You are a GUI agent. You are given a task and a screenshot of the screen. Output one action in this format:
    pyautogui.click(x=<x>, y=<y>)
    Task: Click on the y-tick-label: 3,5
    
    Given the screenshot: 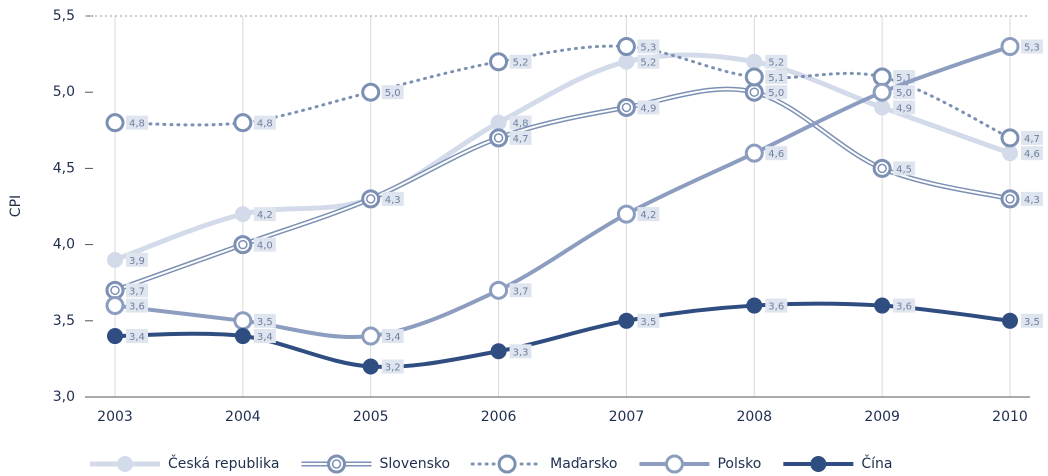 What is the action you would take?
    pyautogui.click(x=64, y=321)
    